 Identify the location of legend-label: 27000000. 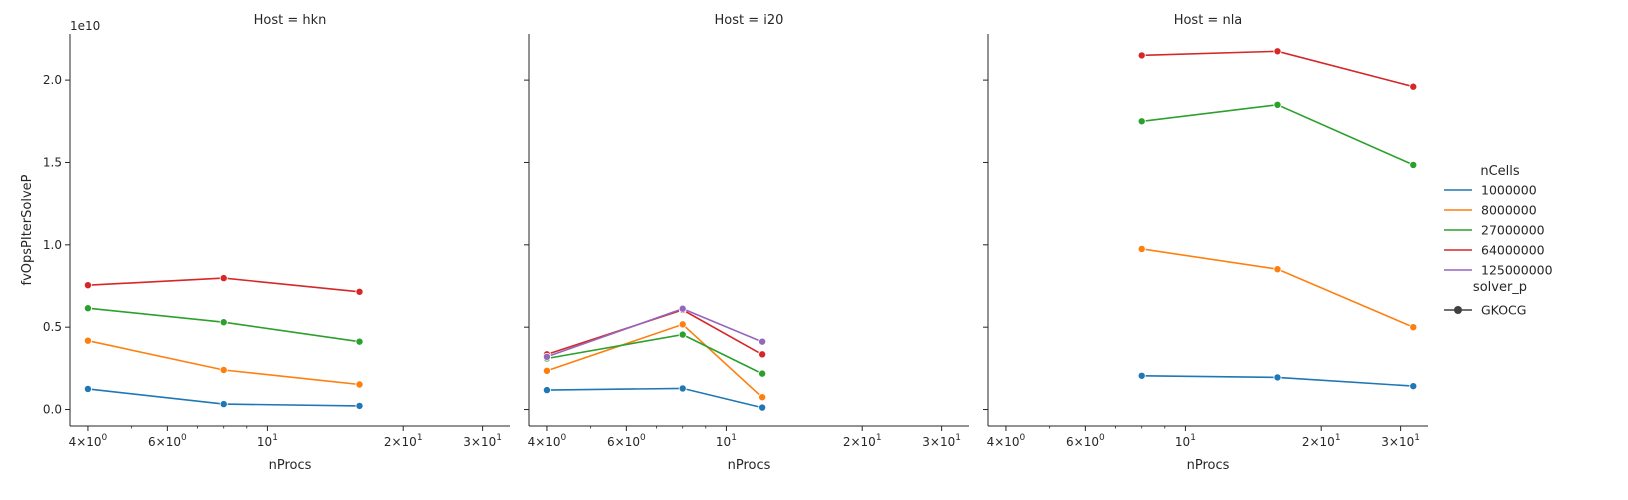
(1513, 230).